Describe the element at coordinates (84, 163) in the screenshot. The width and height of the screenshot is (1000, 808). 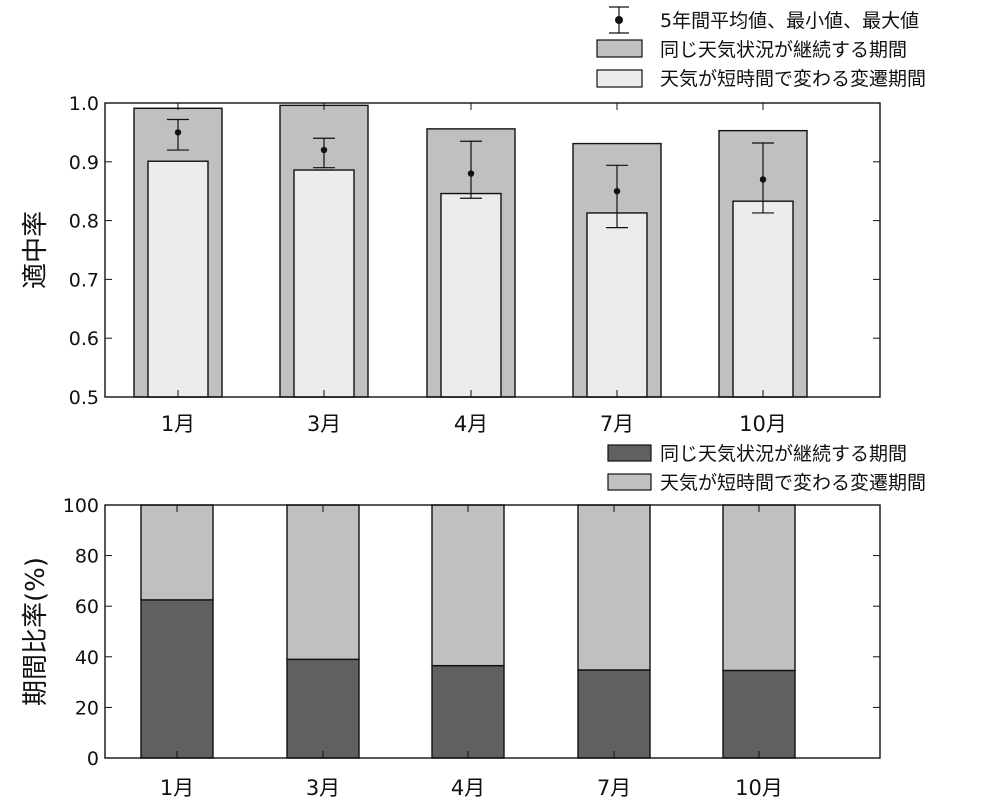
I see `y-tick-label: 0.9` at that location.